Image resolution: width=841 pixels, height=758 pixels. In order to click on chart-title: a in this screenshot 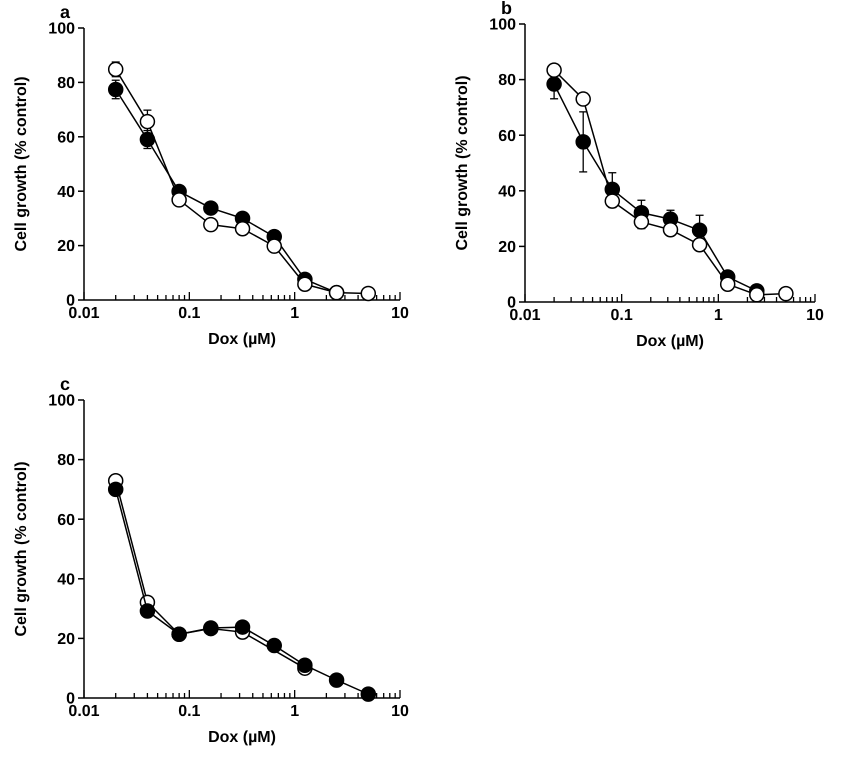, I will do `click(65, 12)`.